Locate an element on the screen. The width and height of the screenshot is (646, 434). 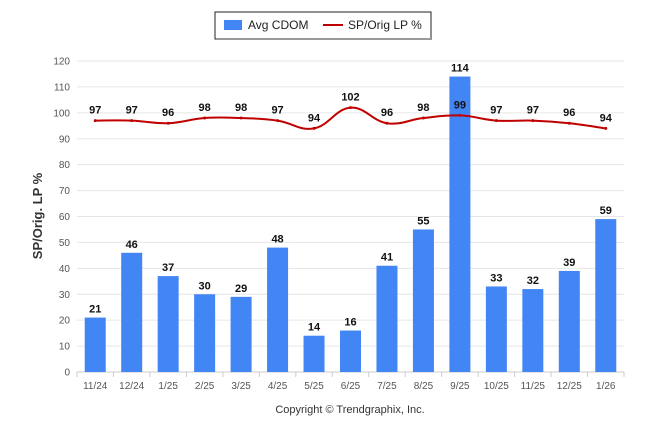
y-tick-label: 10 is located at coordinates (65, 347).